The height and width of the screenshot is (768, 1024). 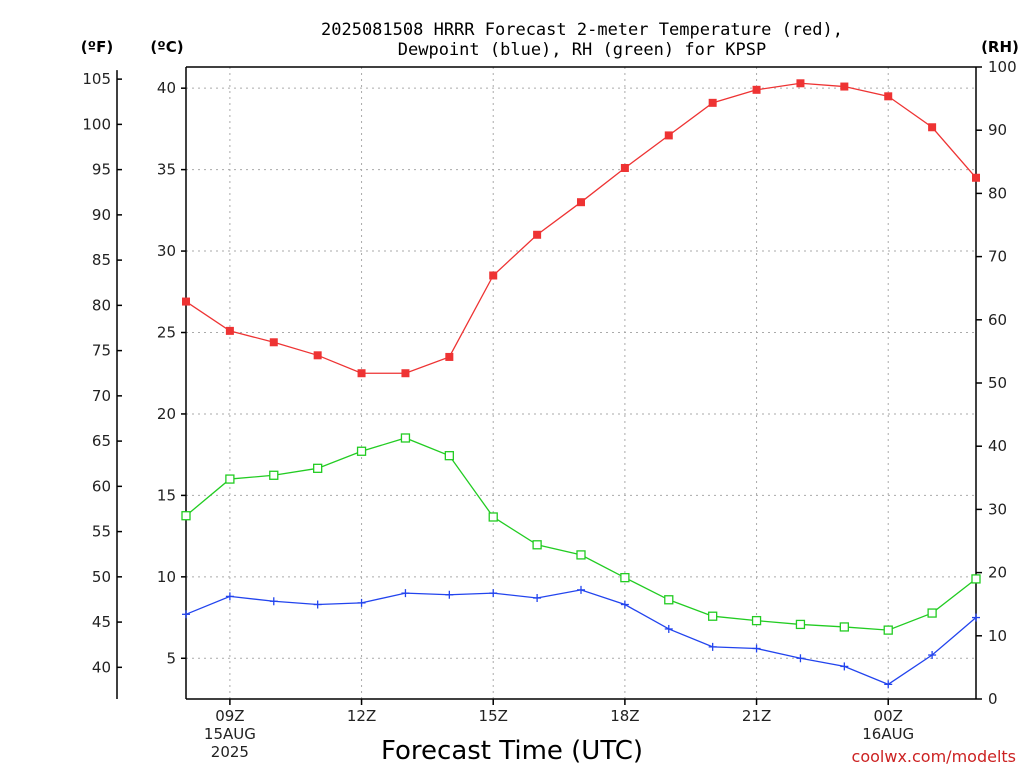 I want to click on fahrenheit-tick-label: 100, so click(x=96, y=124).